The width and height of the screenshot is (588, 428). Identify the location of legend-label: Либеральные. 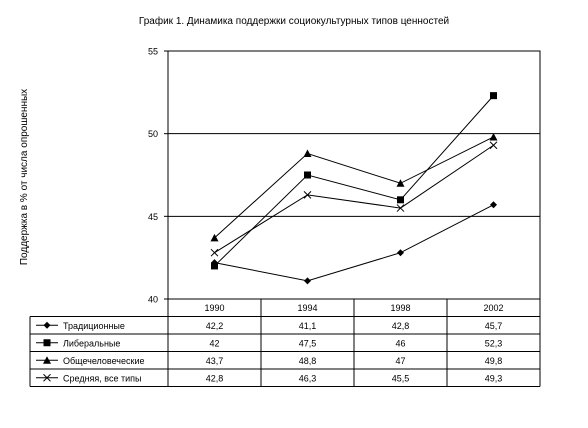
(91, 343).